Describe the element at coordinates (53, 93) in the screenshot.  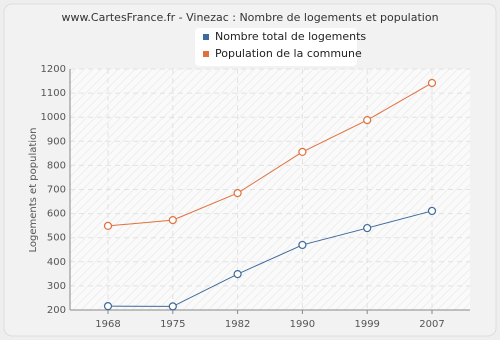
I see `y-tick-label: 1100` at that location.